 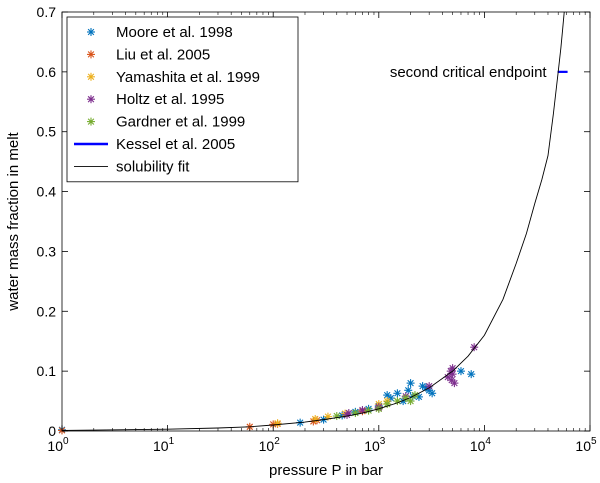 What do you see at coordinates (47, 311) in the screenshot?
I see `y-tick-label: 0.2` at bounding box center [47, 311].